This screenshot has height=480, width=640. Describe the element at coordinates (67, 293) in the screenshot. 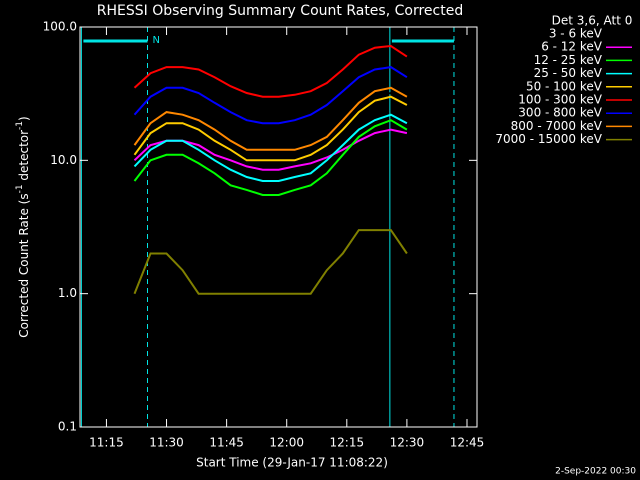

I see `y-tick-label: 1.0` at that location.